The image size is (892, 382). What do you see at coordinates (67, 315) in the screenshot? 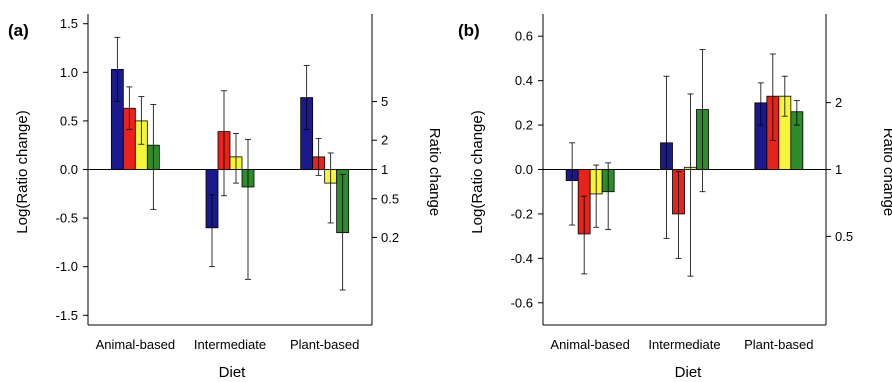
I see `panel-a-left-tick-label: -1.5` at bounding box center [67, 315].